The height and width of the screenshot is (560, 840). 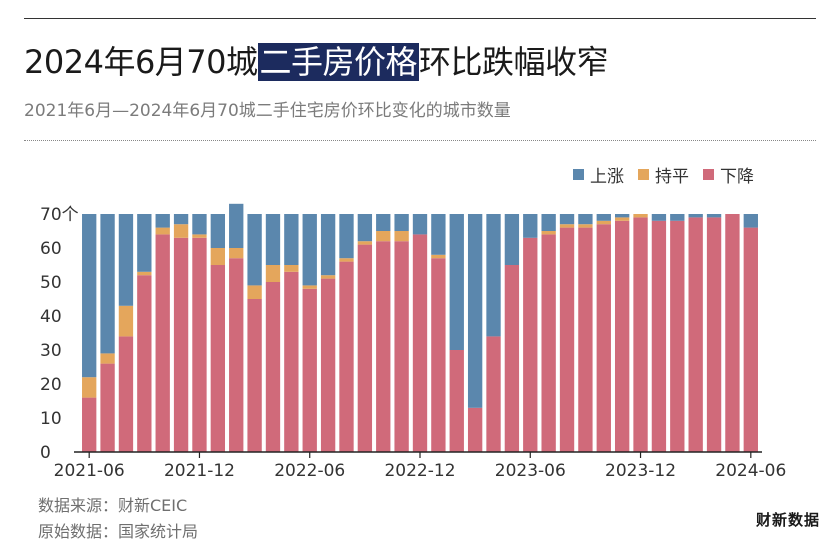 What do you see at coordinates (514, 62) in the screenshot?
I see `title-suffix: 环比跌幅收窄` at bounding box center [514, 62].